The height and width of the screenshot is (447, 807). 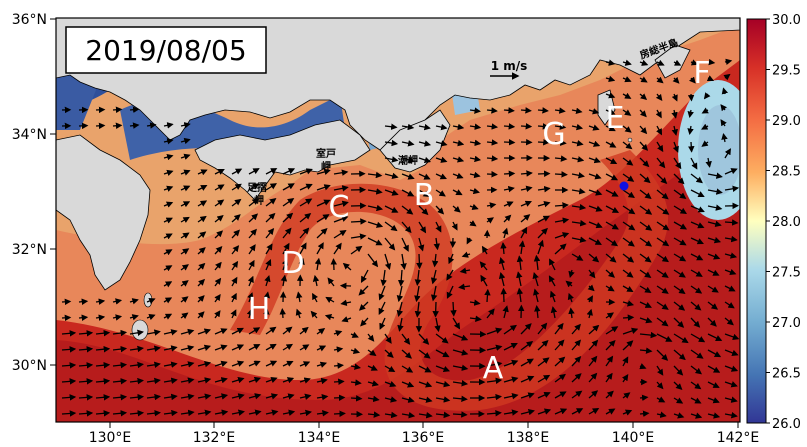 I want to click on colorbar-tick-label: 27.5, so click(x=786, y=273).